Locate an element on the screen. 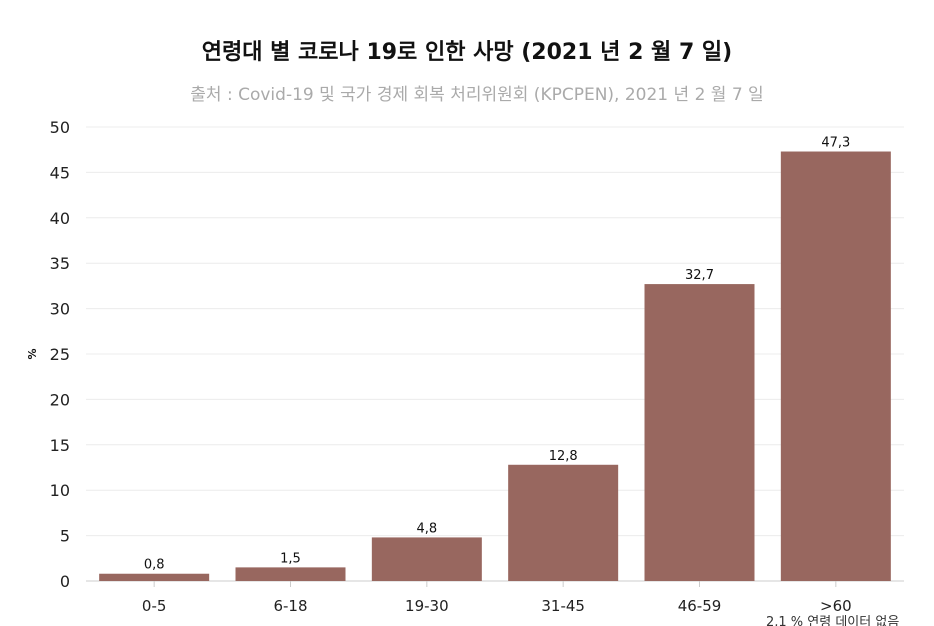 The width and height of the screenshot is (934, 626). x-tick-label: 6-18 is located at coordinates (290, 606).